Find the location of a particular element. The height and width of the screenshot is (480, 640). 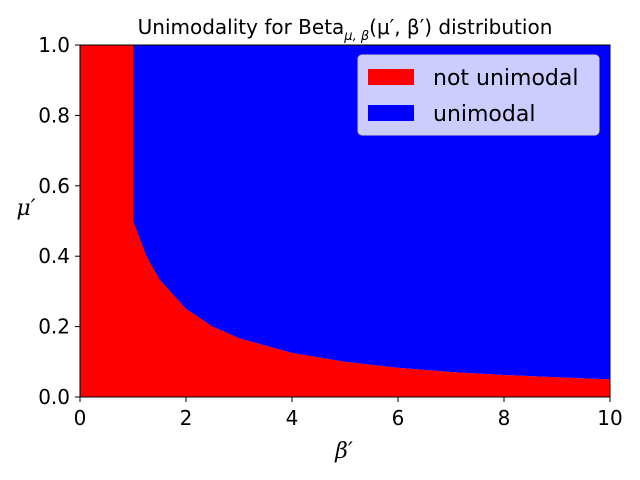

legend-label: not unimodal is located at coordinates (505, 78).